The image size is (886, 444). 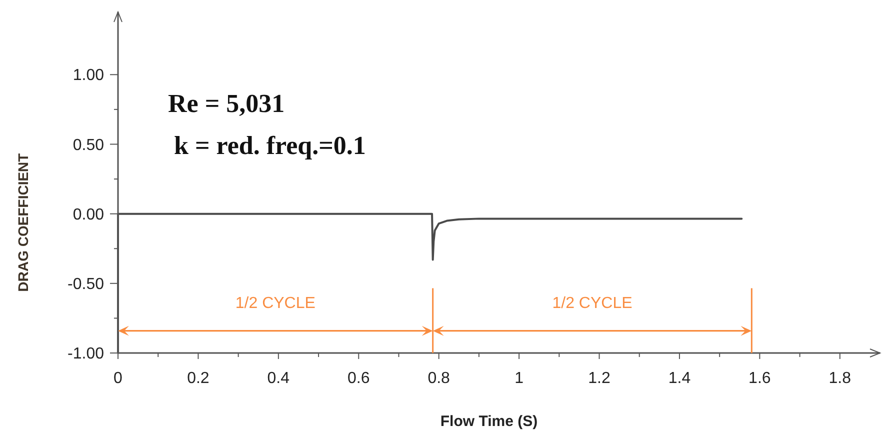 I want to click on y-tick-label: 0.00, so click(x=88, y=215).